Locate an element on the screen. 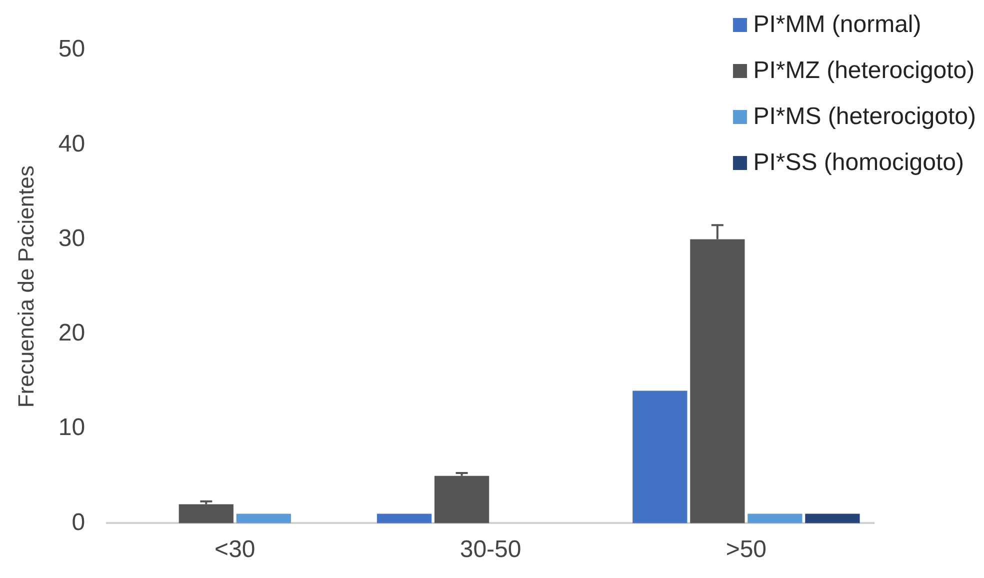  x-tick-label: >50 is located at coordinates (746, 550).